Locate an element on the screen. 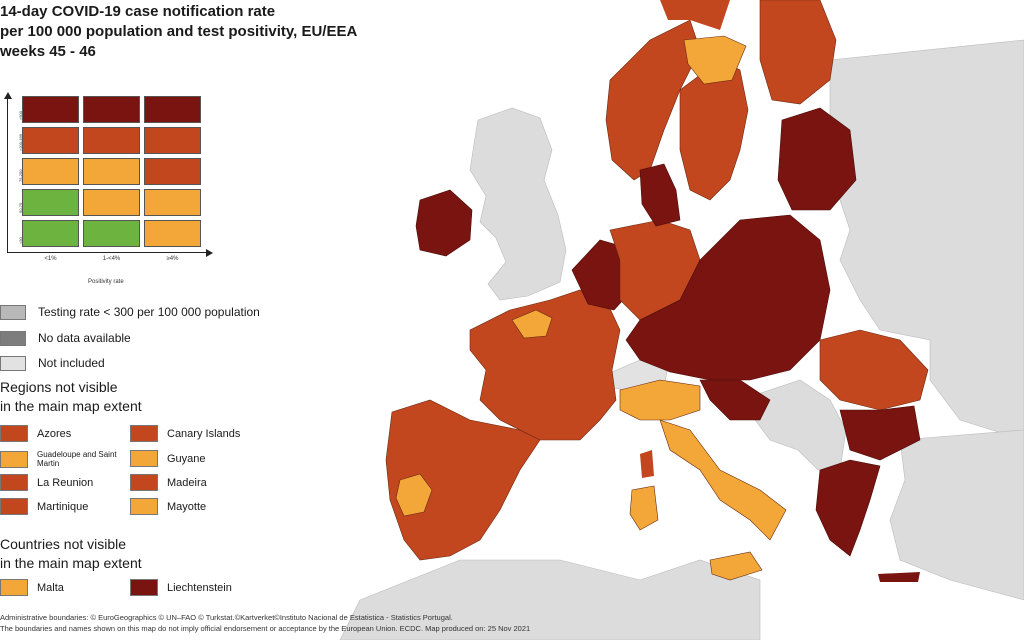 The height and width of the screenshot is (640, 1024). region-italy is located at coordinates (723, 480).